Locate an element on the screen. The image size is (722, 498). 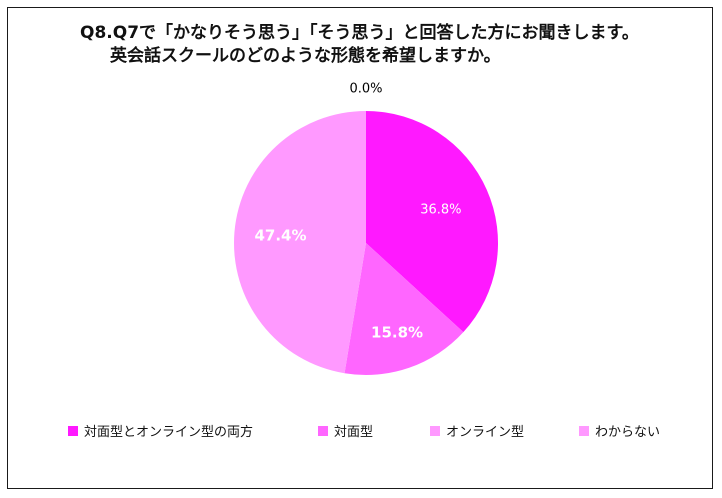
legend-item-both: 対面型とオンライン型の両方 is located at coordinates (160, 430).